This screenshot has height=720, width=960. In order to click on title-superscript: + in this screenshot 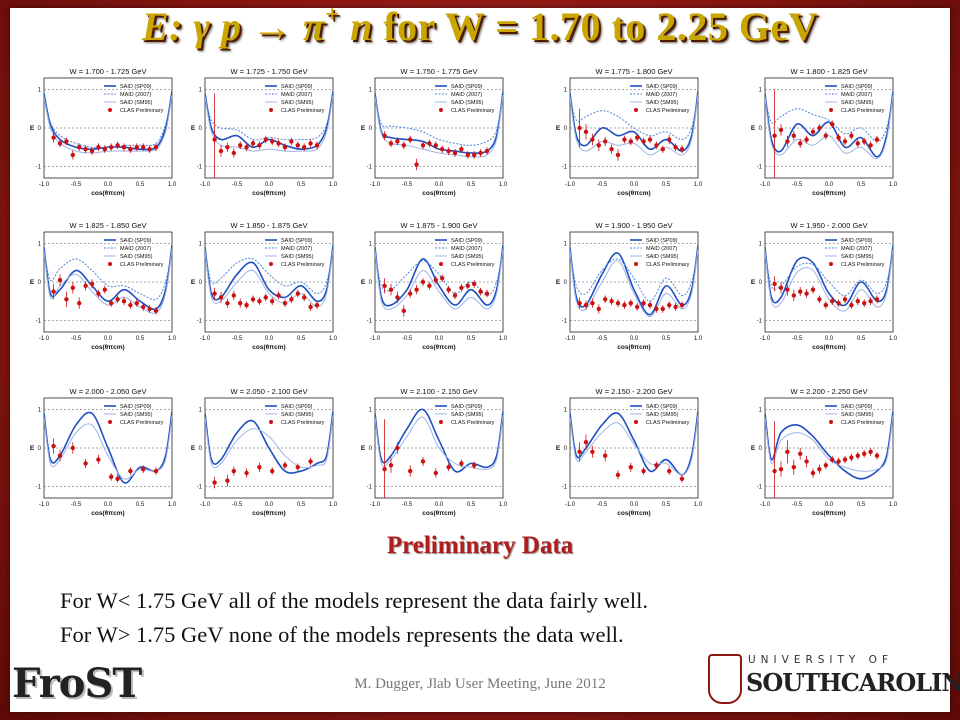, I will do `click(332, 15)`.